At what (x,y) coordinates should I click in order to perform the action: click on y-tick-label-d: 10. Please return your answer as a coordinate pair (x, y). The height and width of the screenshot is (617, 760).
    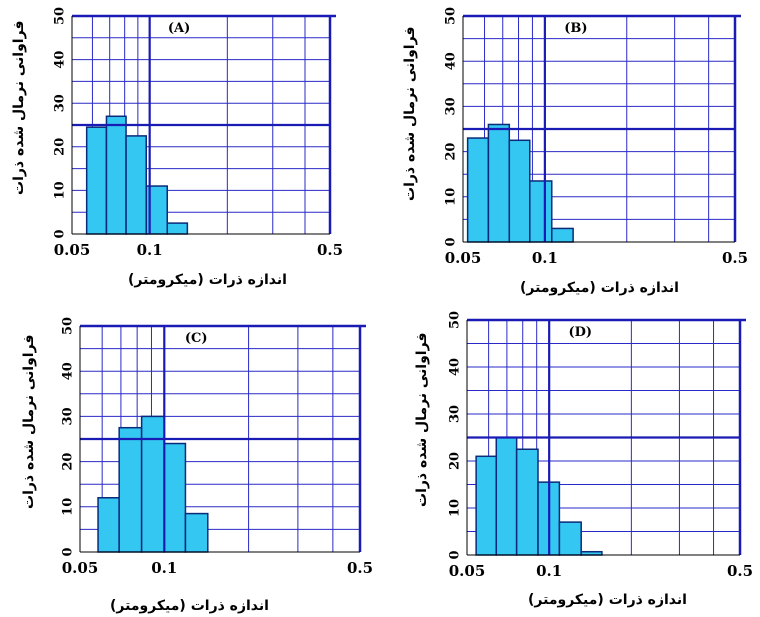
    Looking at the image, I should click on (455, 508).